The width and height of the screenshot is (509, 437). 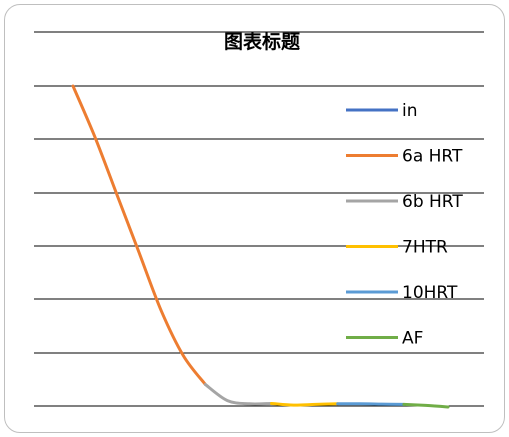 What do you see at coordinates (404, 225) in the screenshot?
I see `legend: in 6a HRT 6b HRT 7HTR 10HRT AF` at bounding box center [404, 225].